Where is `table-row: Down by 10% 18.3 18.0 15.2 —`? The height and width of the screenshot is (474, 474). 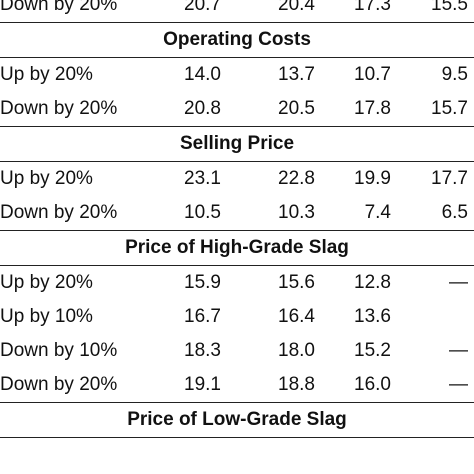 table-row: Down by 10% 18.3 18.0 15.2 — is located at coordinates (237, 351).